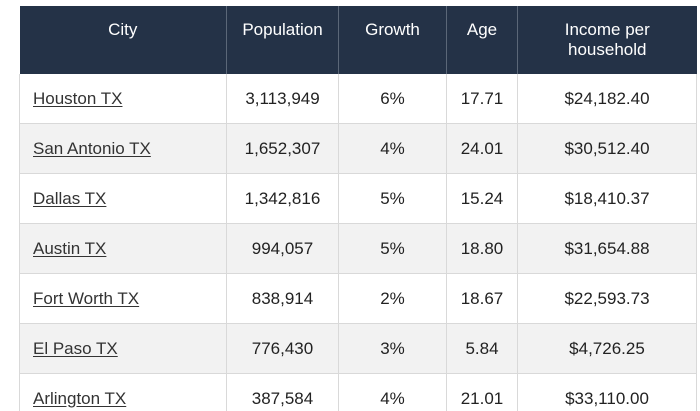  What do you see at coordinates (70, 248) in the screenshot?
I see `city-link: Austin TX` at bounding box center [70, 248].